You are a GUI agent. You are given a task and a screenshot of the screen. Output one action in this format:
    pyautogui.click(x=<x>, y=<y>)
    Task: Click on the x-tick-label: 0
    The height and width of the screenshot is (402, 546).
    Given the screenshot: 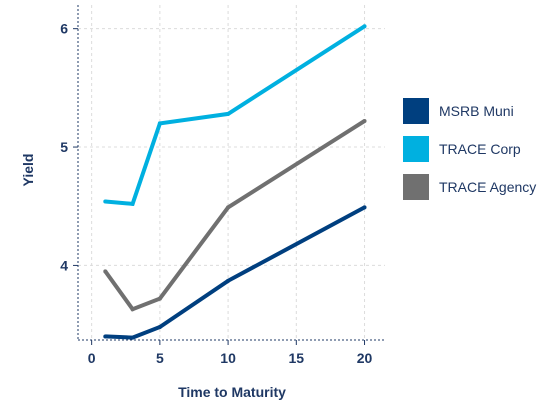 What is the action you would take?
    pyautogui.click(x=92, y=358)
    